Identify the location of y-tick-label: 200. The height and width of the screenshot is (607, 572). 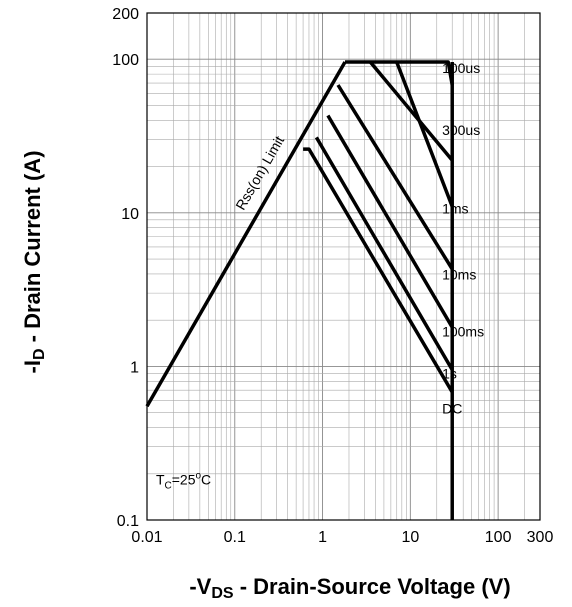
(125, 14).